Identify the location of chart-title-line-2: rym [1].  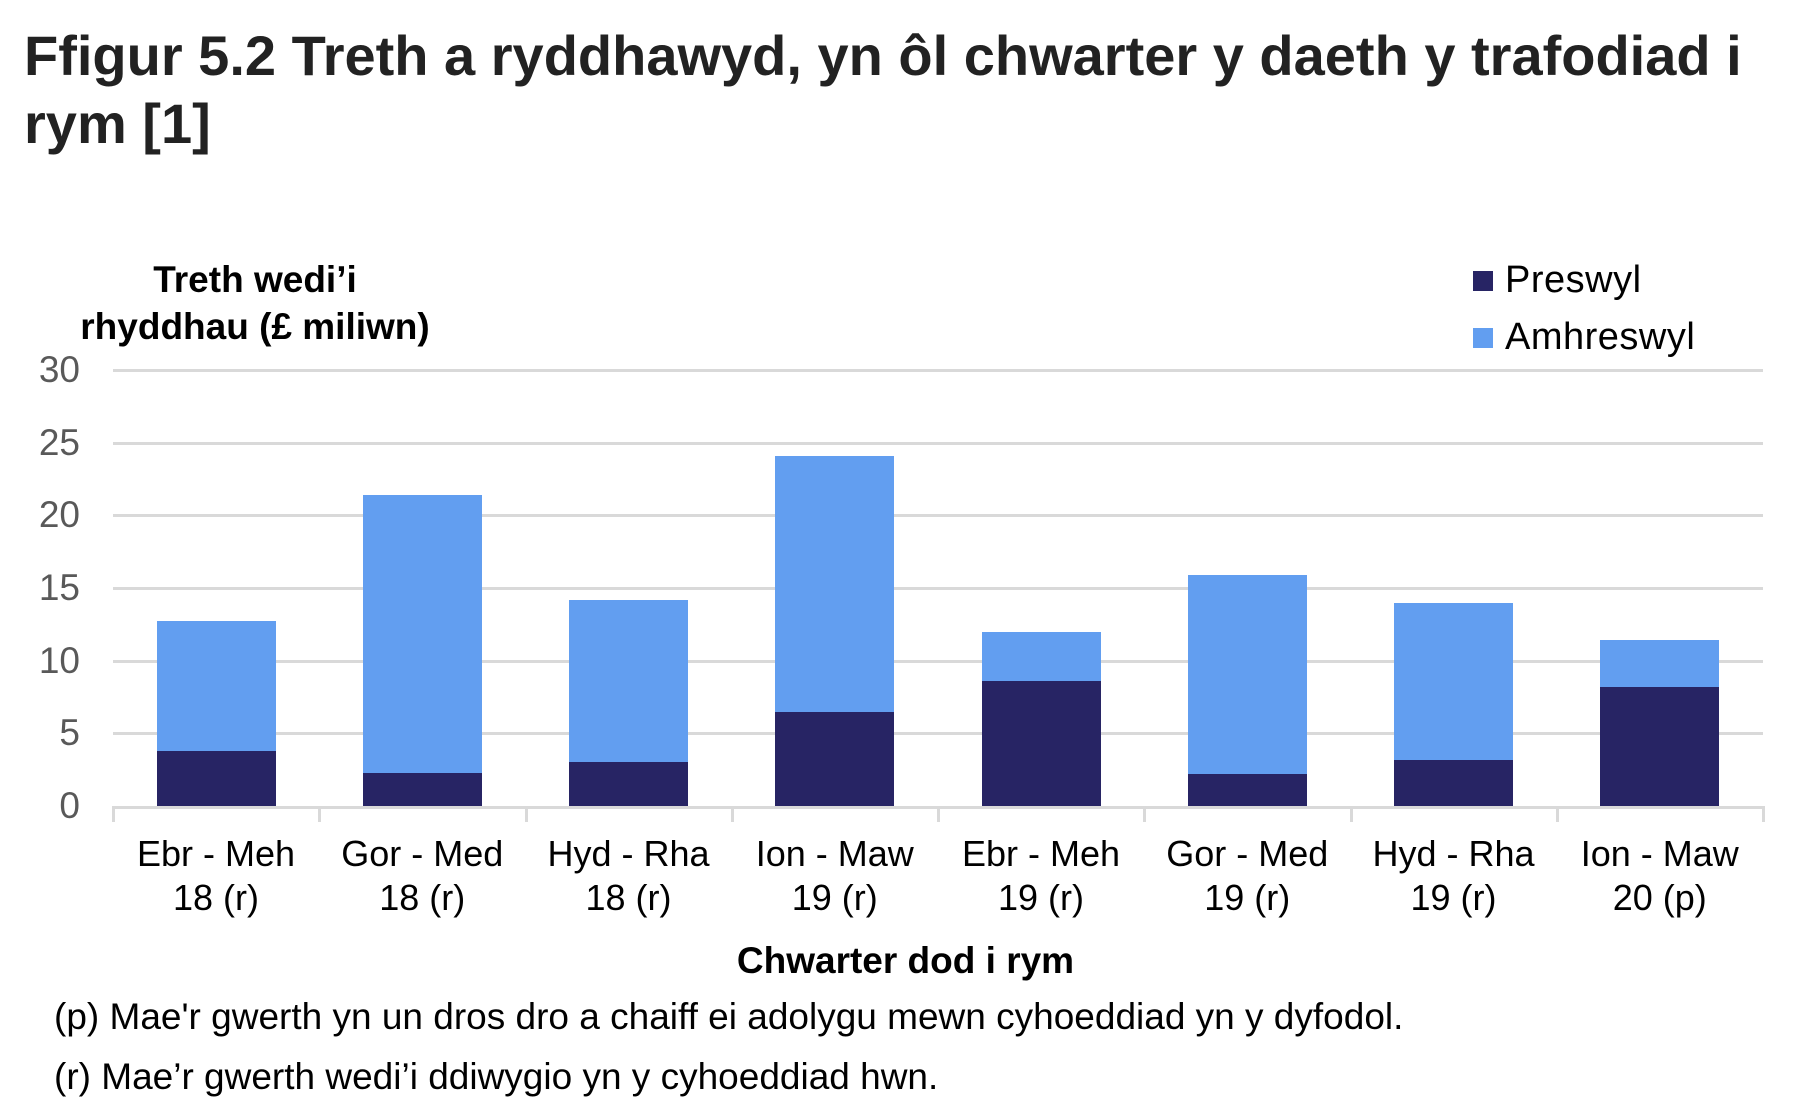
(117, 123).